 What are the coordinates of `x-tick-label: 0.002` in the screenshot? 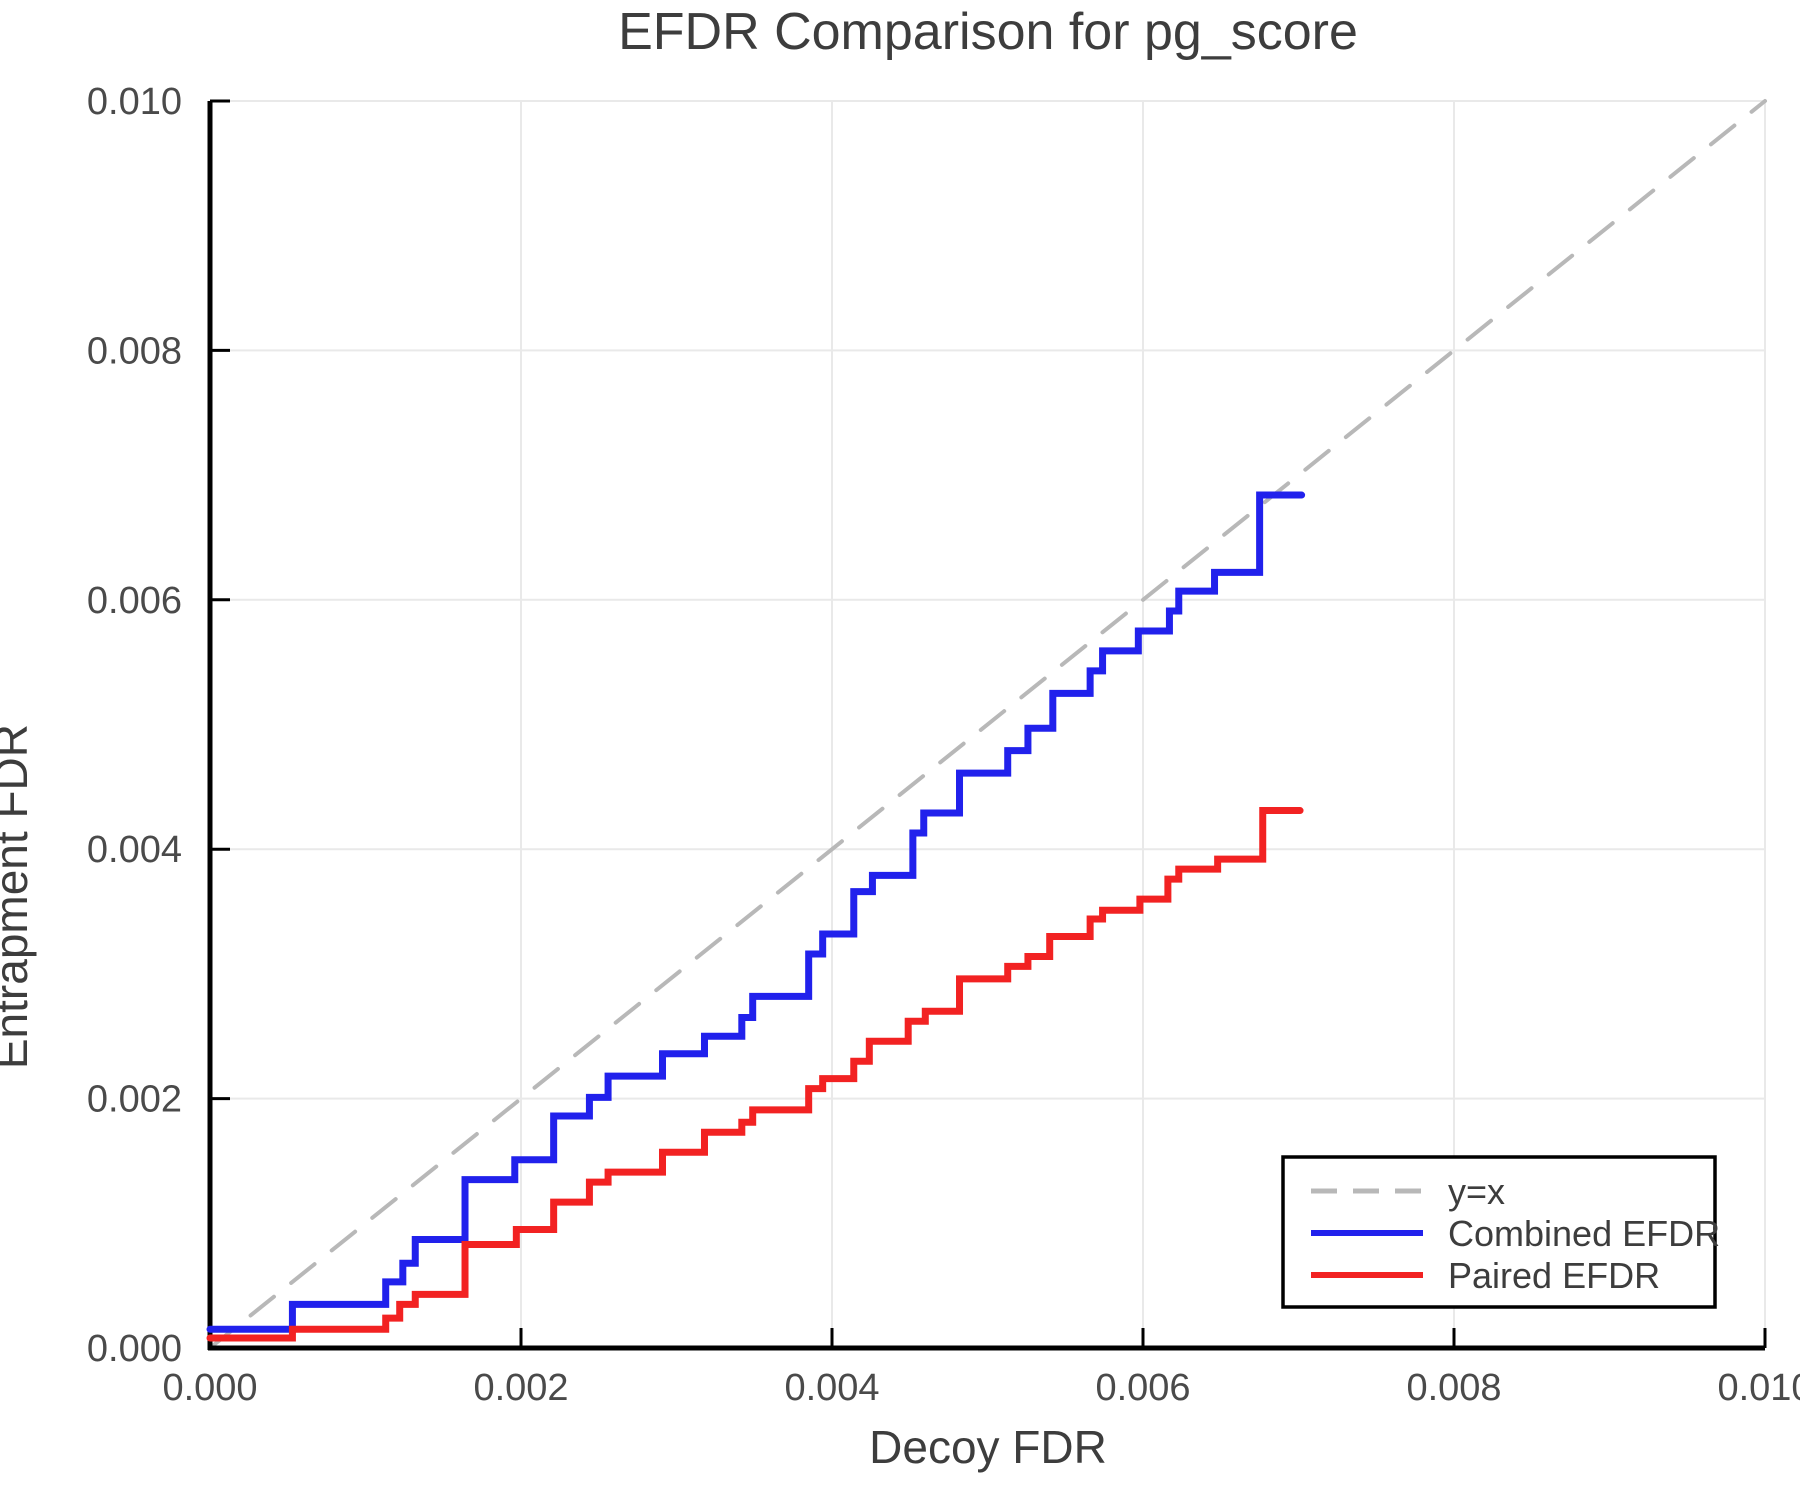 It's located at (520, 1388).